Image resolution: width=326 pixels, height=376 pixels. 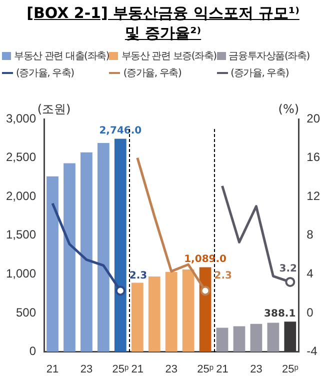 What do you see at coordinates (21, 118) in the screenshot?
I see `y-tick-label: 3,000` at bounding box center [21, 118].